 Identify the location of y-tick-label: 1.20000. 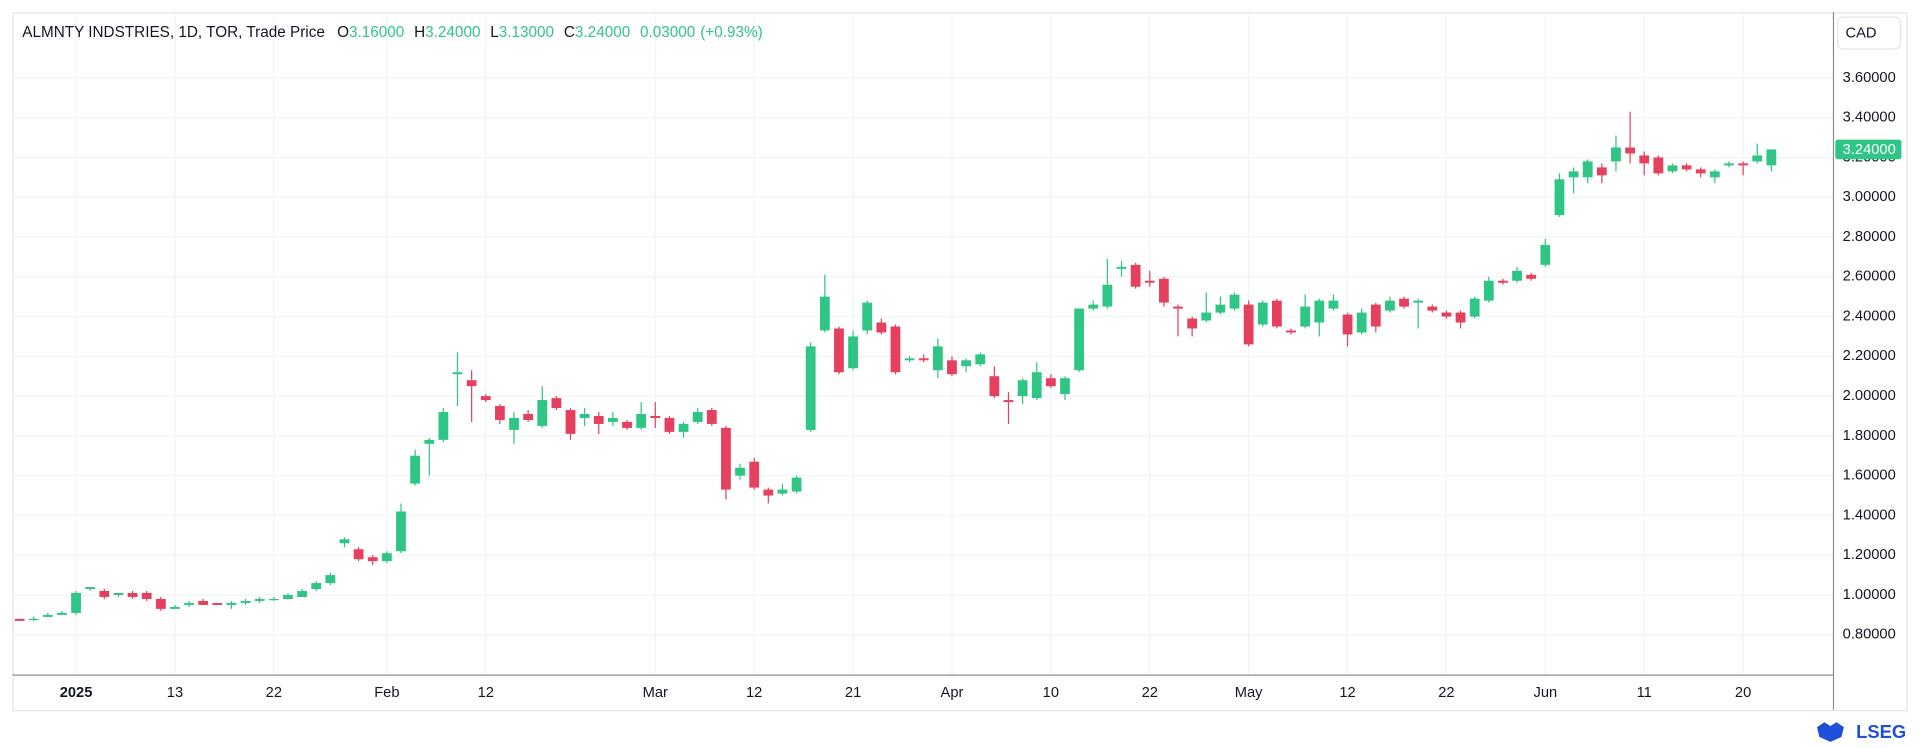
(1869, 555).